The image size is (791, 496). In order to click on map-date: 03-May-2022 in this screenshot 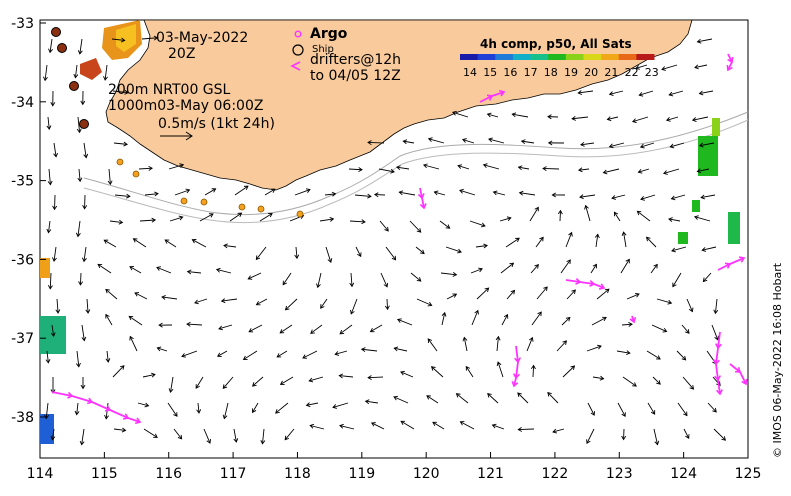, I will do `click(202, 38)`.